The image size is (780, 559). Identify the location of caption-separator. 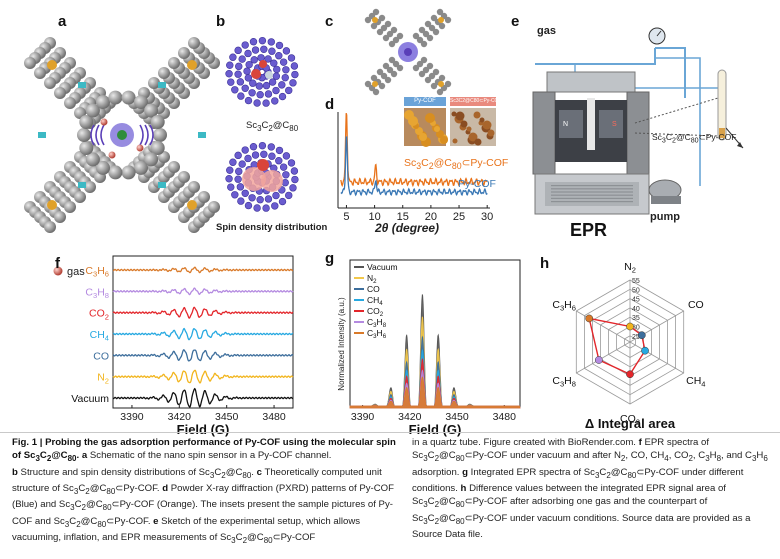
(390, 432).